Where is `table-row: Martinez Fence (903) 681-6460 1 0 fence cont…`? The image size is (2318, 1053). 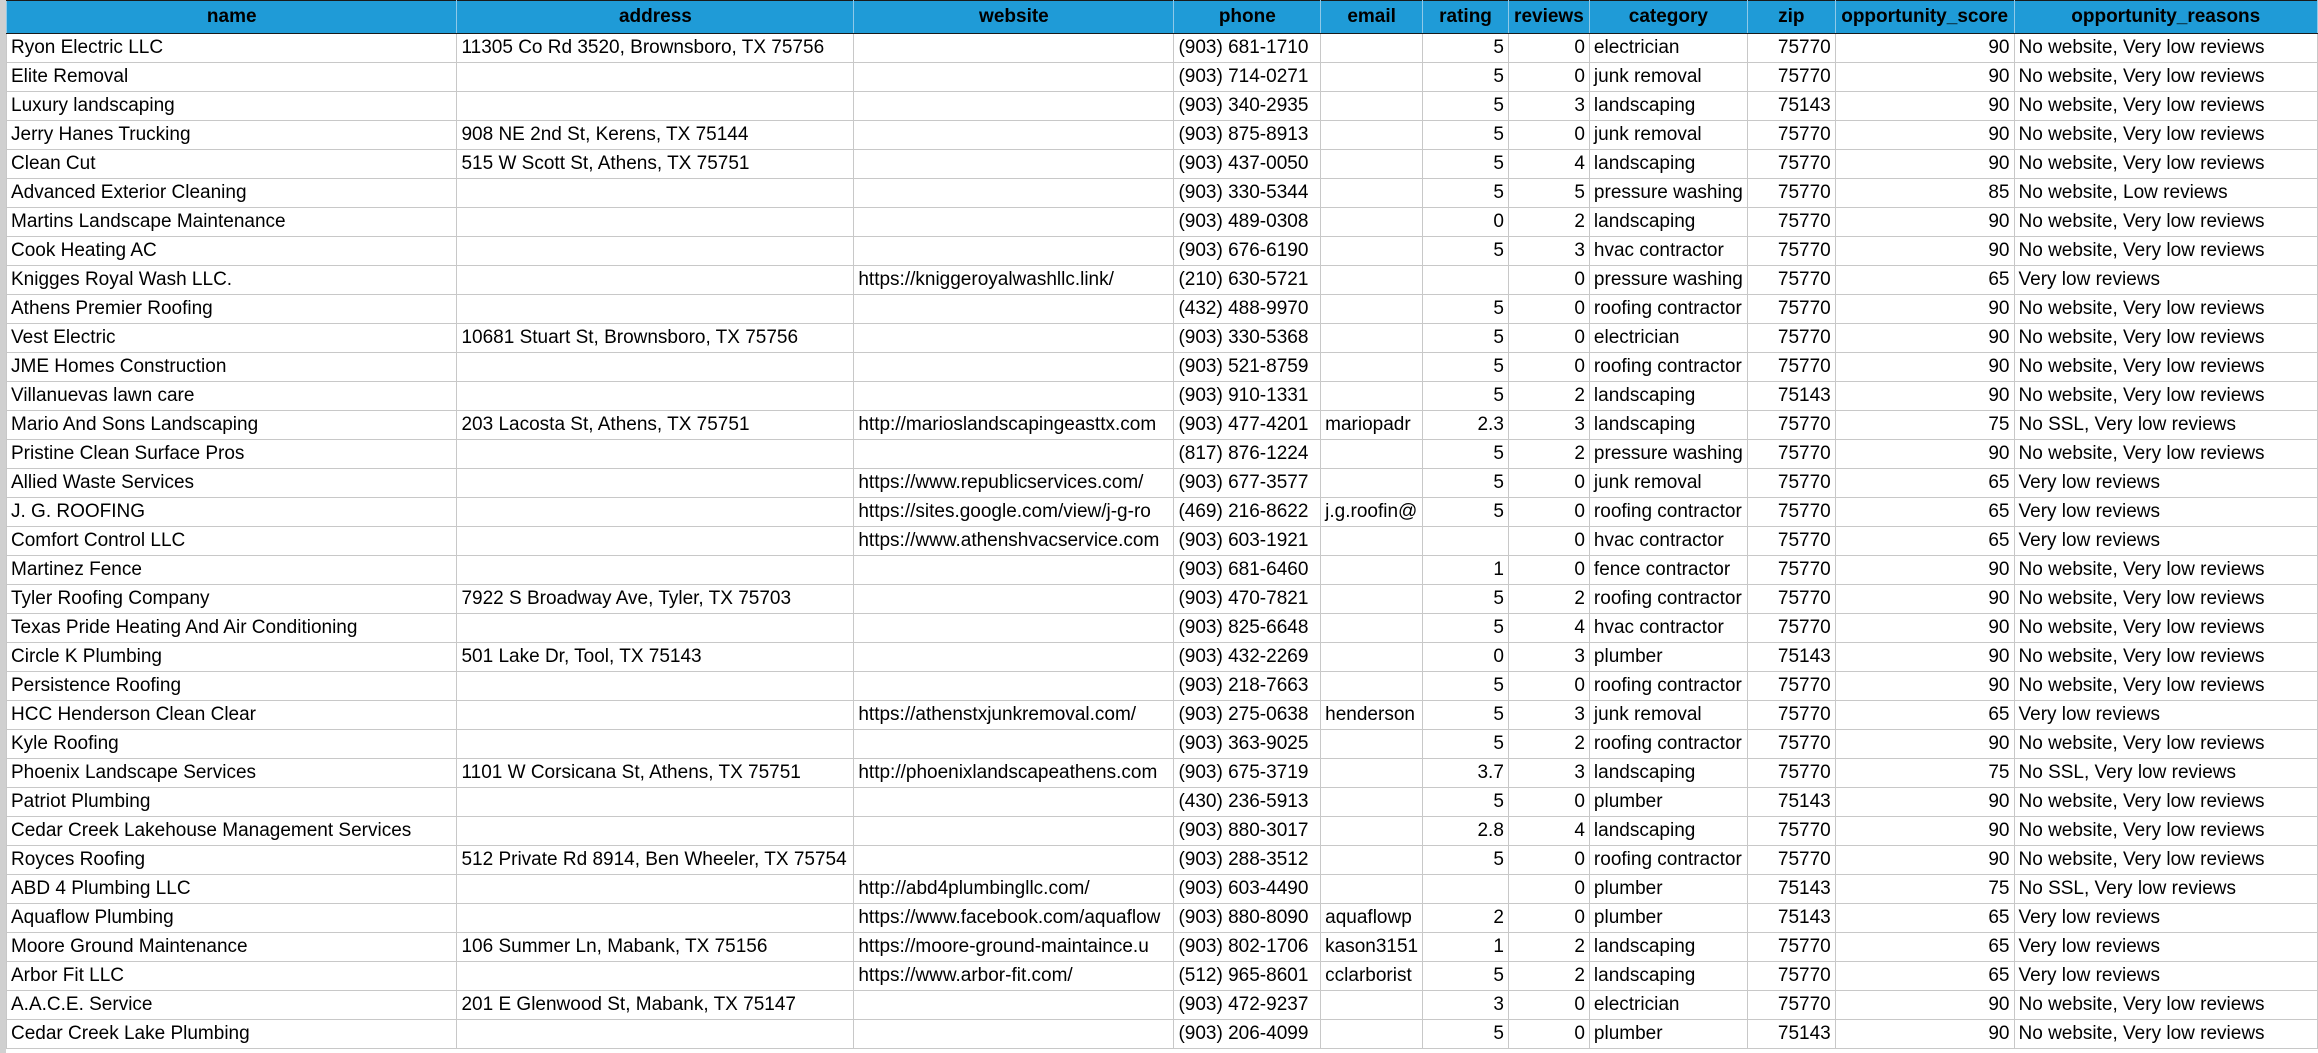 table-row: Martinez Fence (903) 681-6460 1 0 fence cont… is located at coordinates (1162, 570).